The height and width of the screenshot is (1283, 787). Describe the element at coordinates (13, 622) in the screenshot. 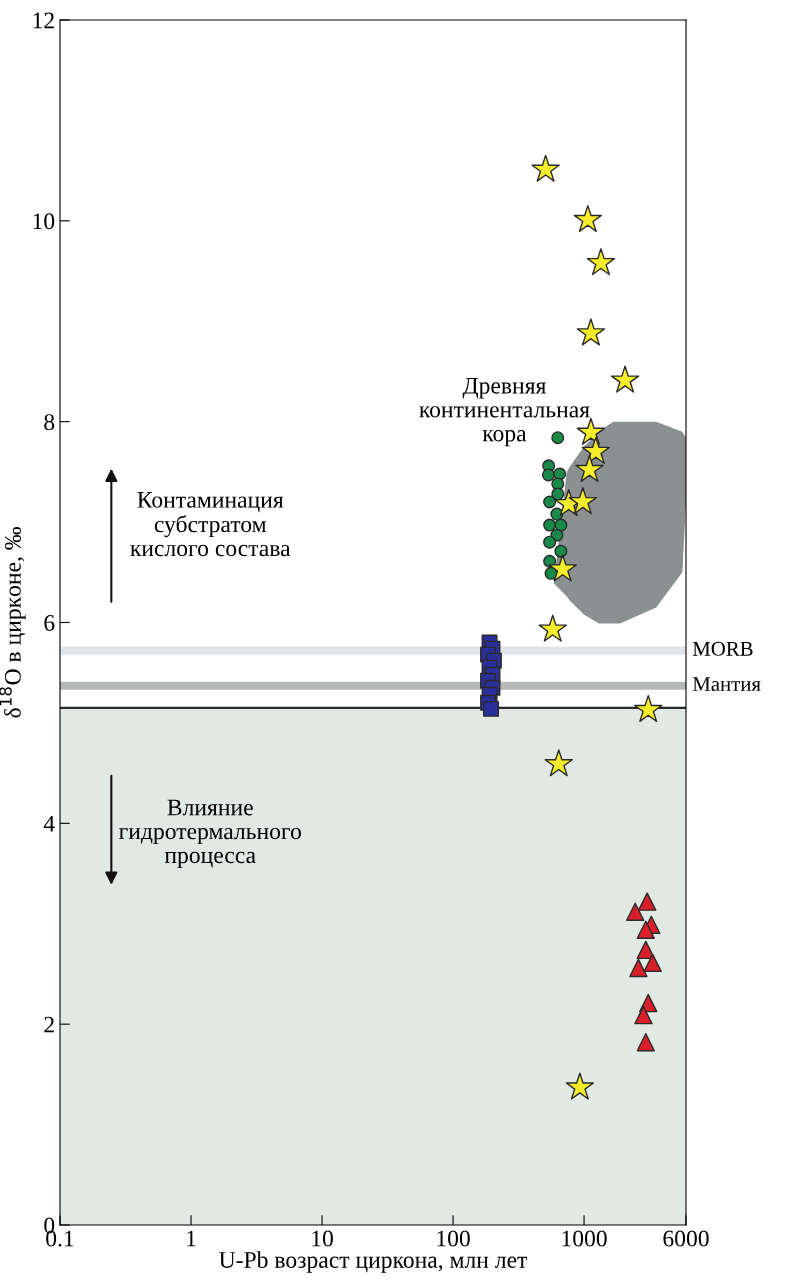

I see `y-axis-title: δ$^{18}$O в цирконе, ‰` at that location.